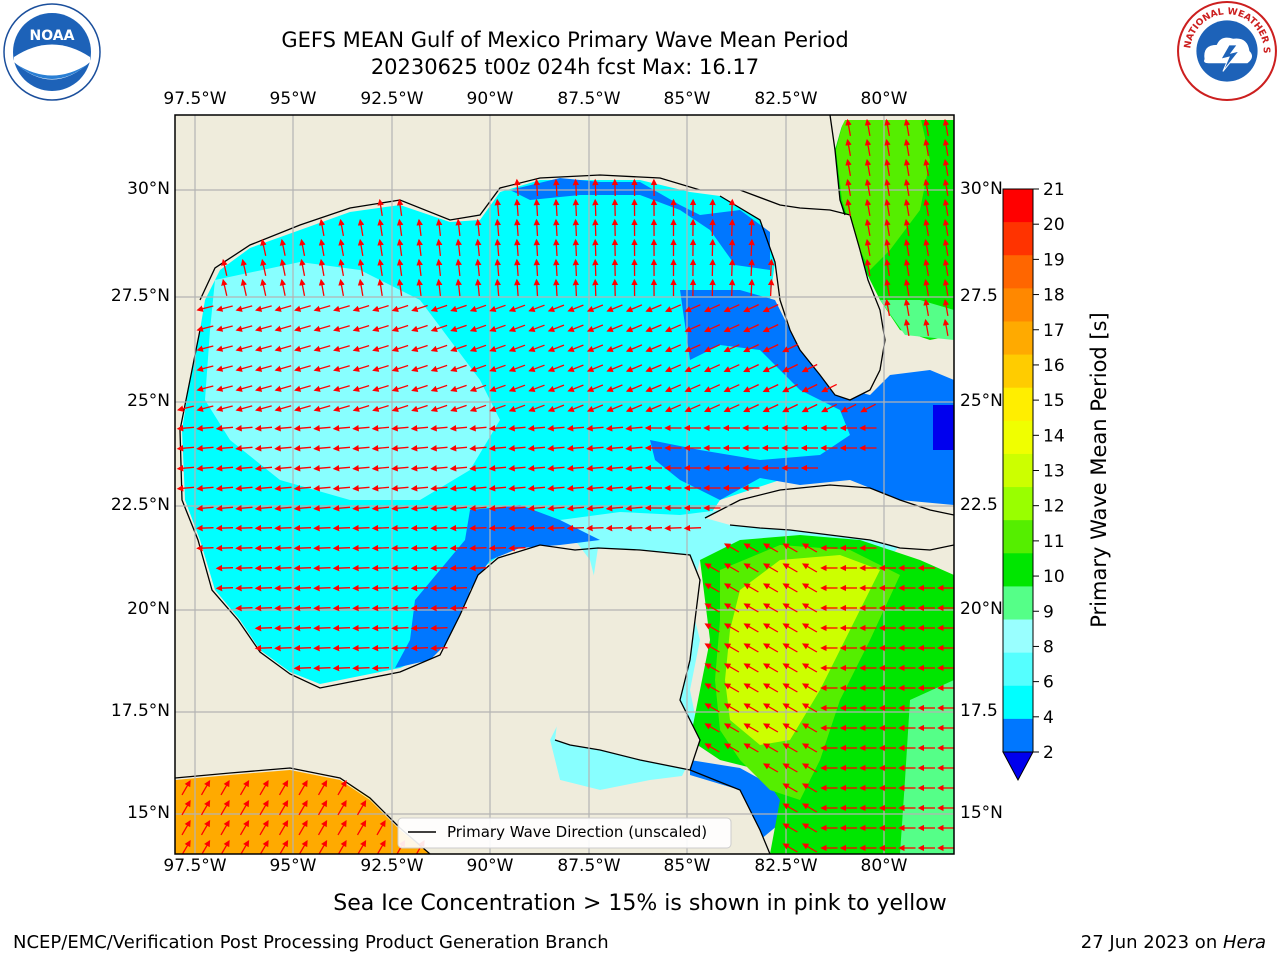 The height and width of the screenshot is (960, 1280). I want to click on colorbar-tick-label: 20, so click(1054, 225).